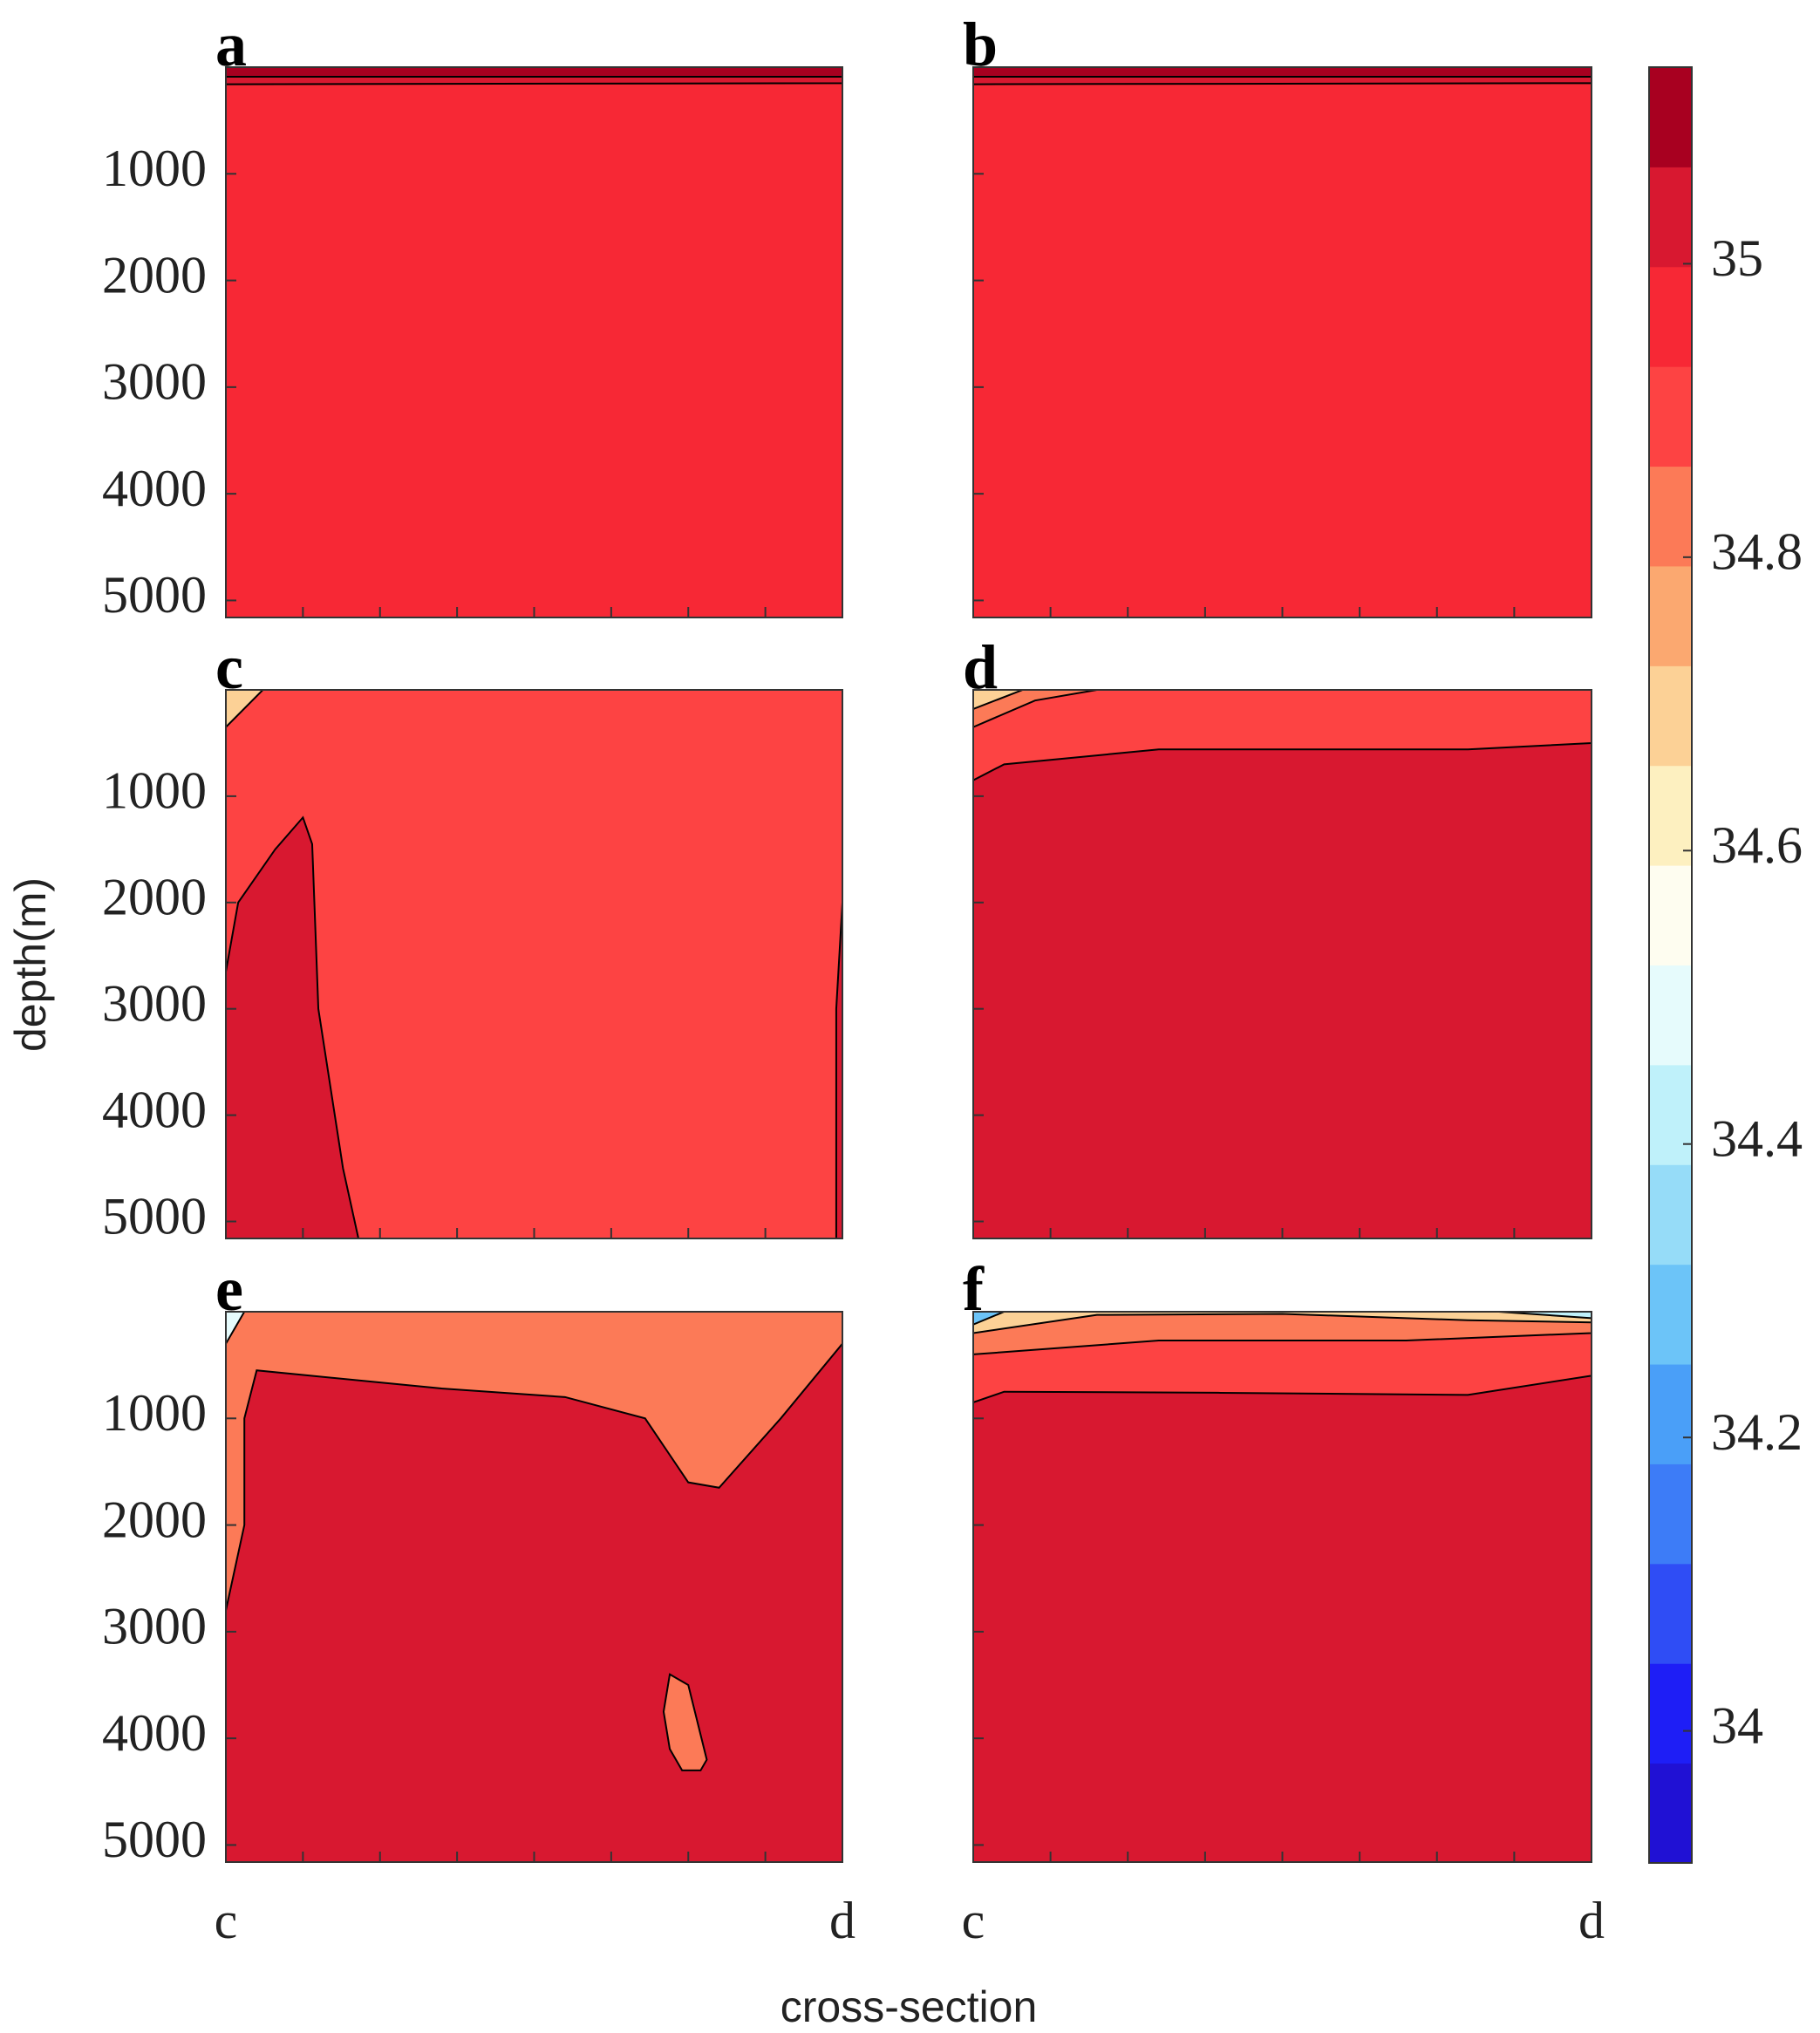 Image resolution: width=1820 pixels, height=2033 pixels. Describe the element at coordinates (980, 44) in the screenshot. I see `panel-letter: b` at that location.